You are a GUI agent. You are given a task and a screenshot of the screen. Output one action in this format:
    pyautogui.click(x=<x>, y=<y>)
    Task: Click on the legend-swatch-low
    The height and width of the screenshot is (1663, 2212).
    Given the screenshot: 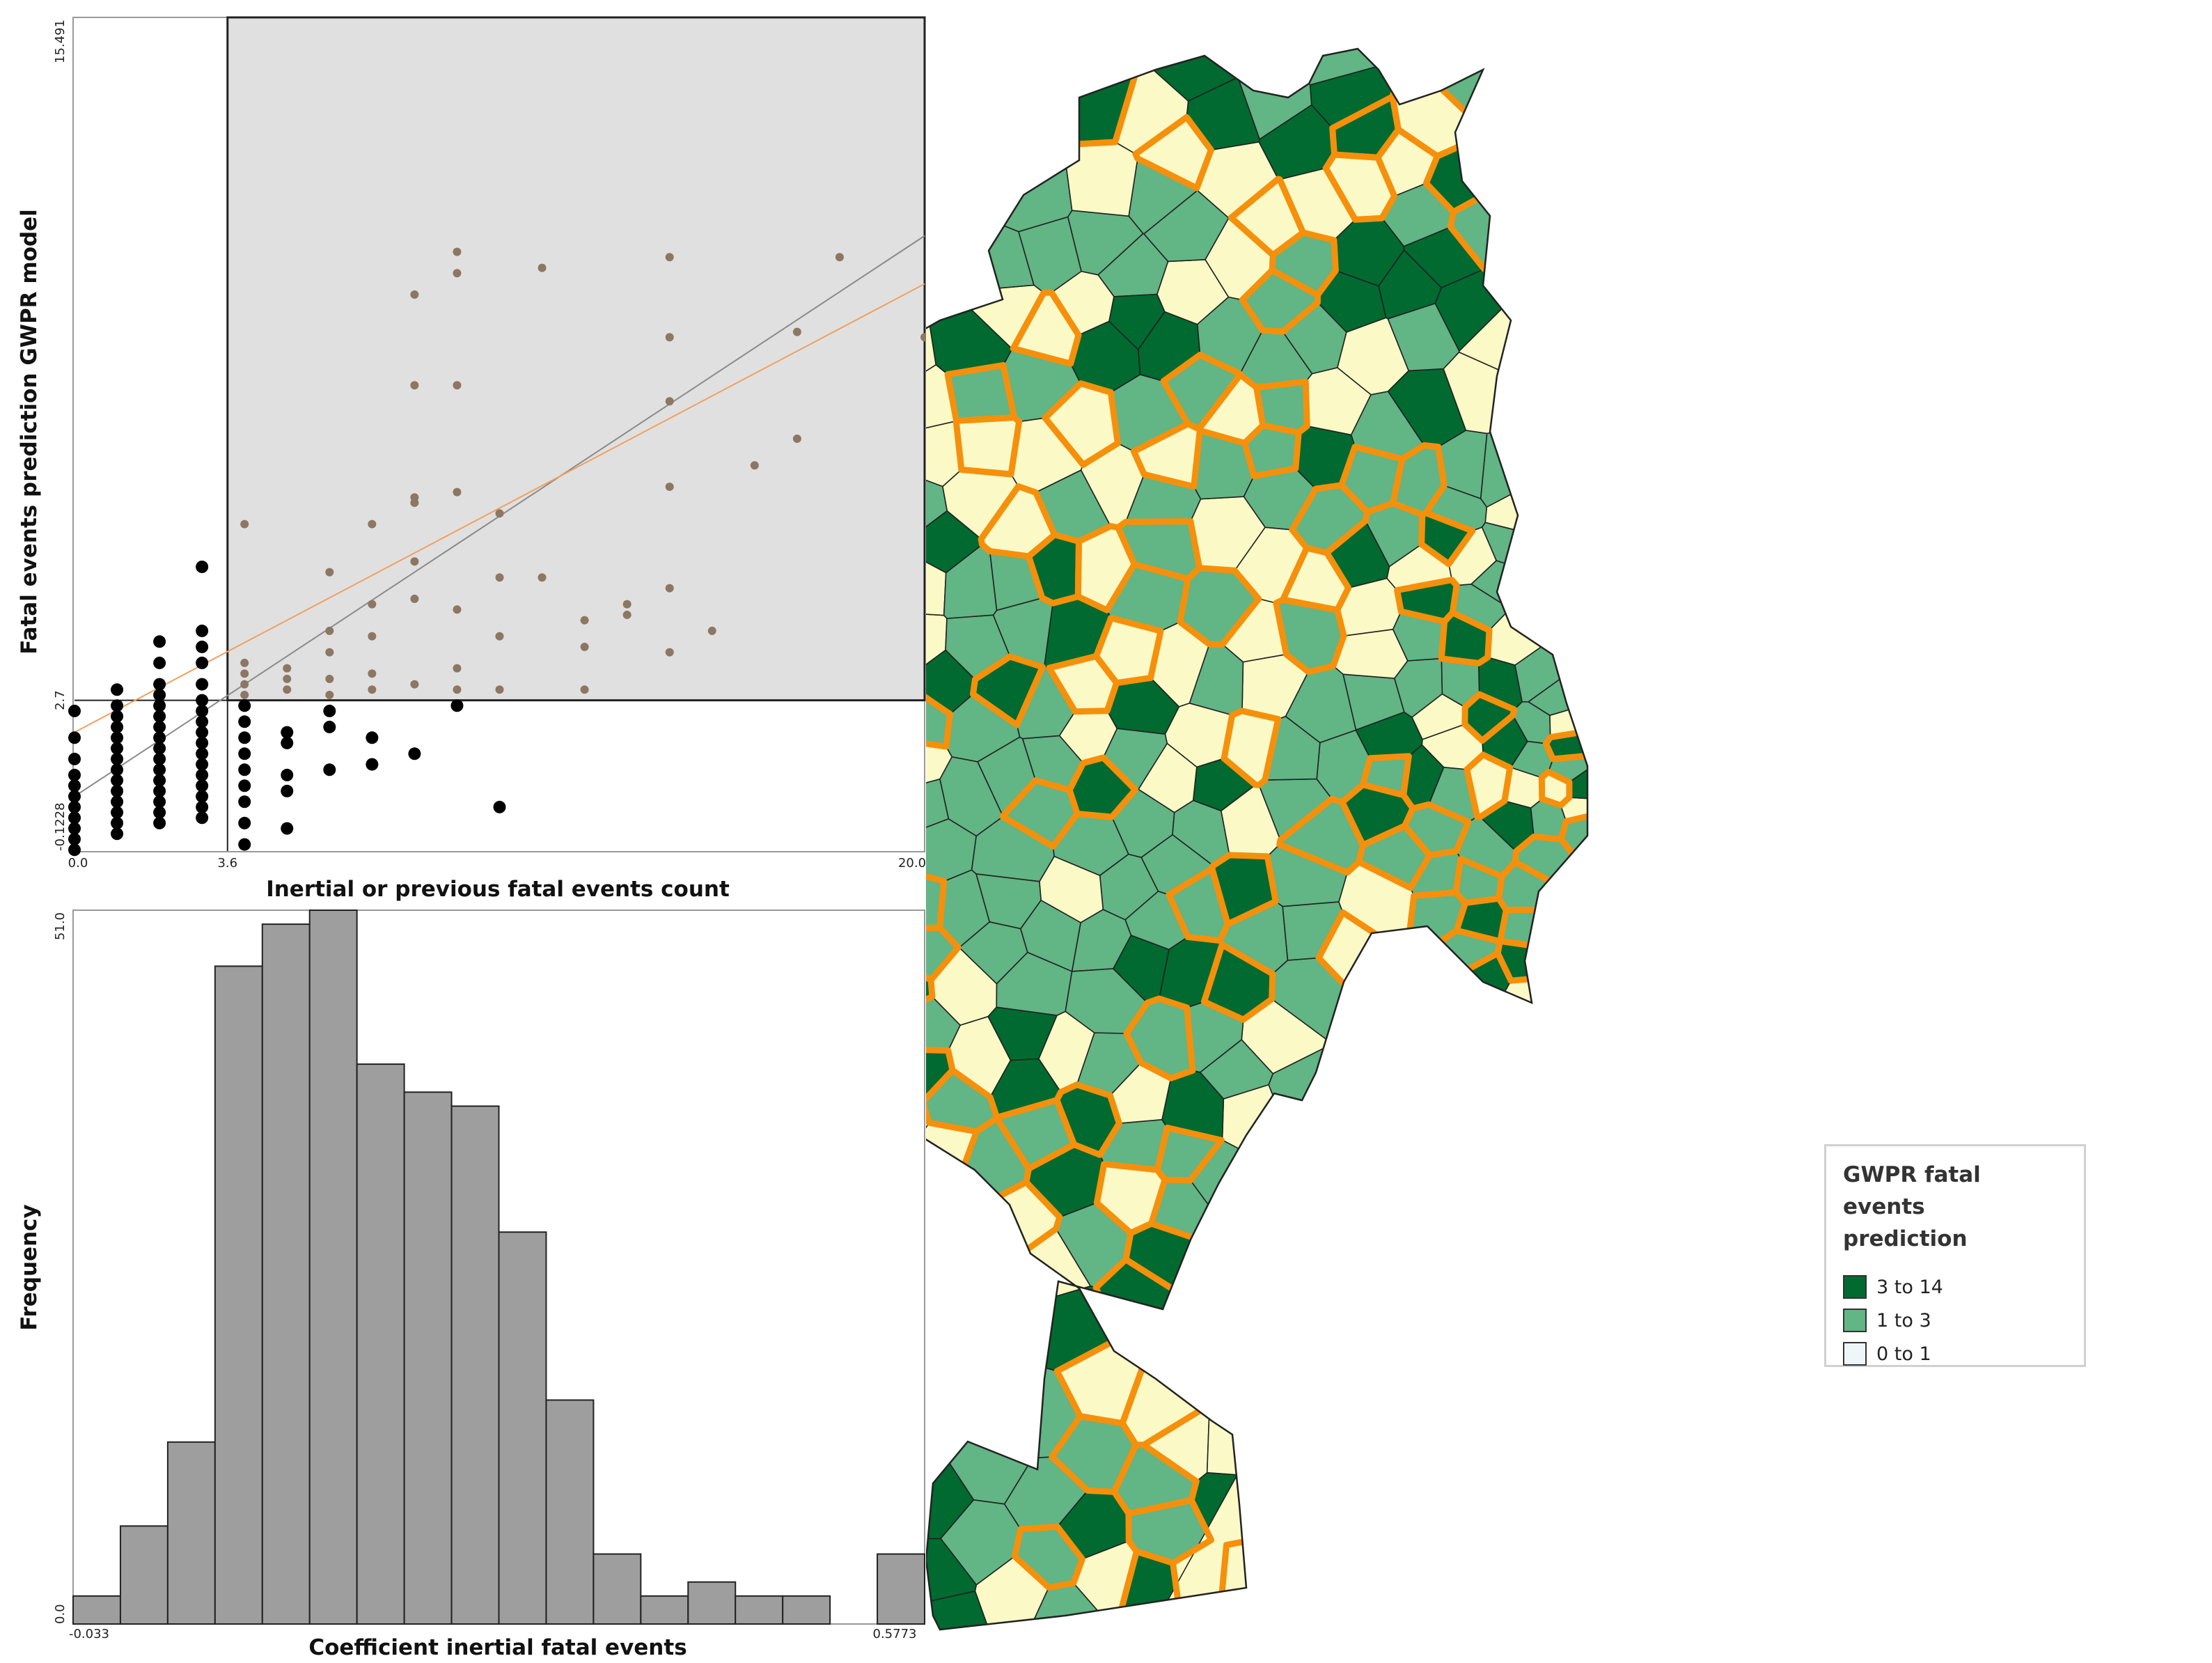 What is the action you would take?
    pyautogui.click(x=1855, y=1354)
    